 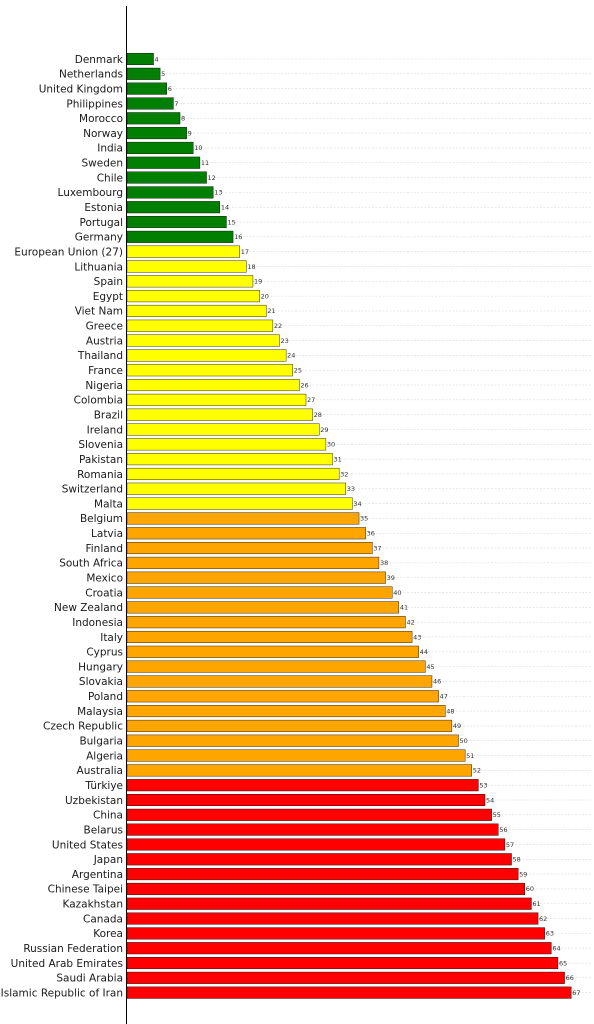 What do you see at coordinates (68, 252) in the screenshot?
I see `category-label-european-union-27: European Union (27)` at bounding box center [68, 252].